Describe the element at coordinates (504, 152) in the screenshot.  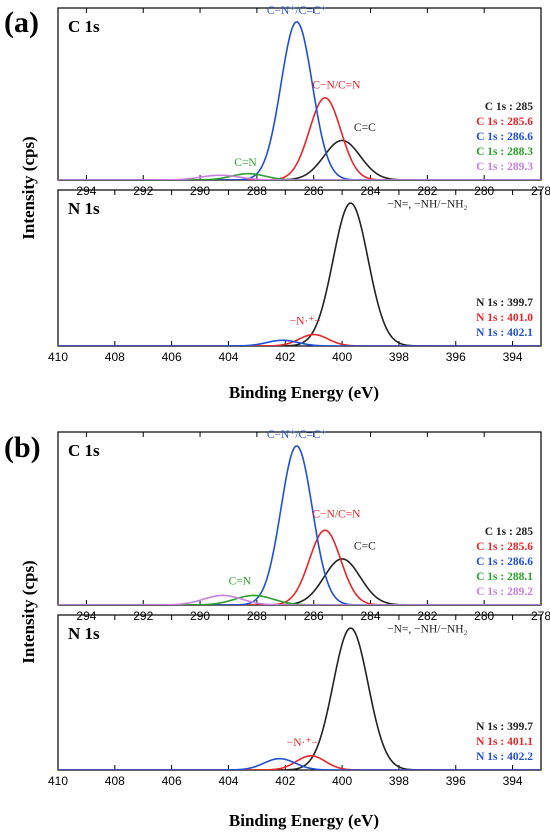
I see `legend-entry: C 1s : 288.3` at that location.